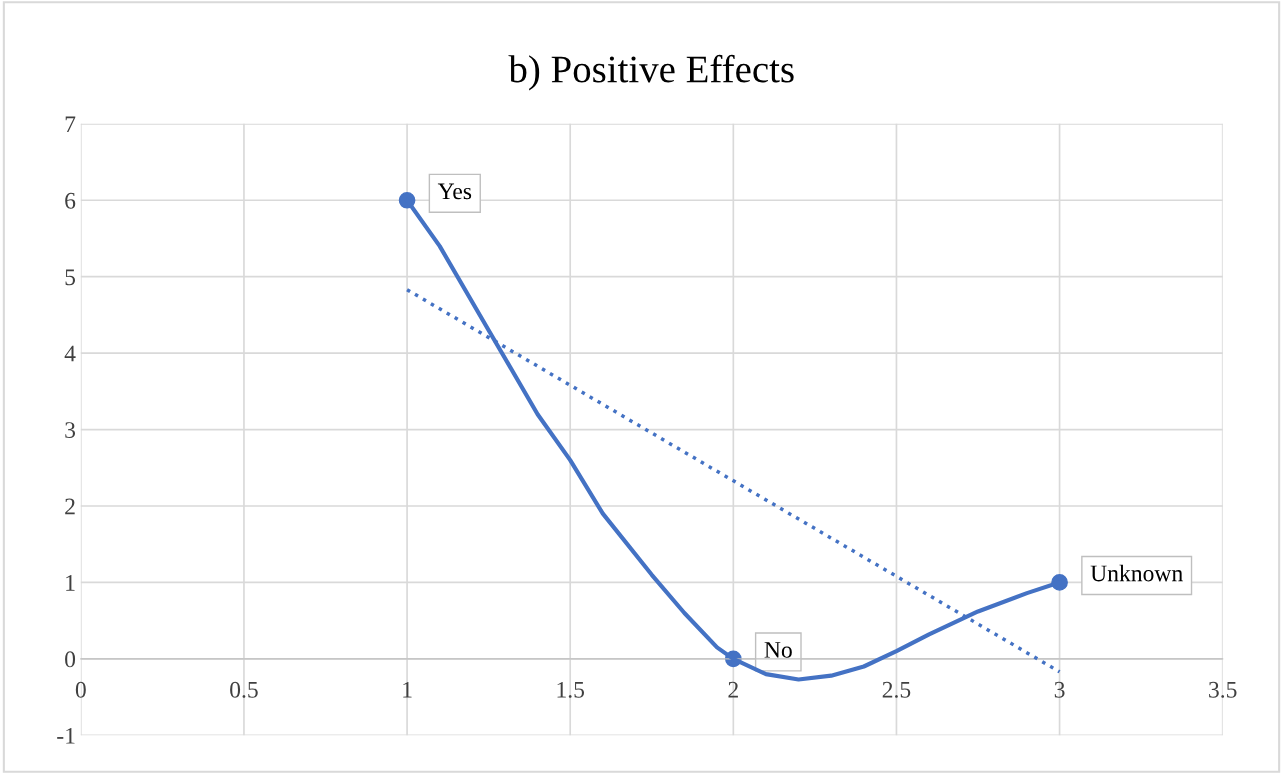  What do you see at coordinates (70, 583) in the screenshot?
I see `y-tick-label: 1` at bounding box center [70, 583].